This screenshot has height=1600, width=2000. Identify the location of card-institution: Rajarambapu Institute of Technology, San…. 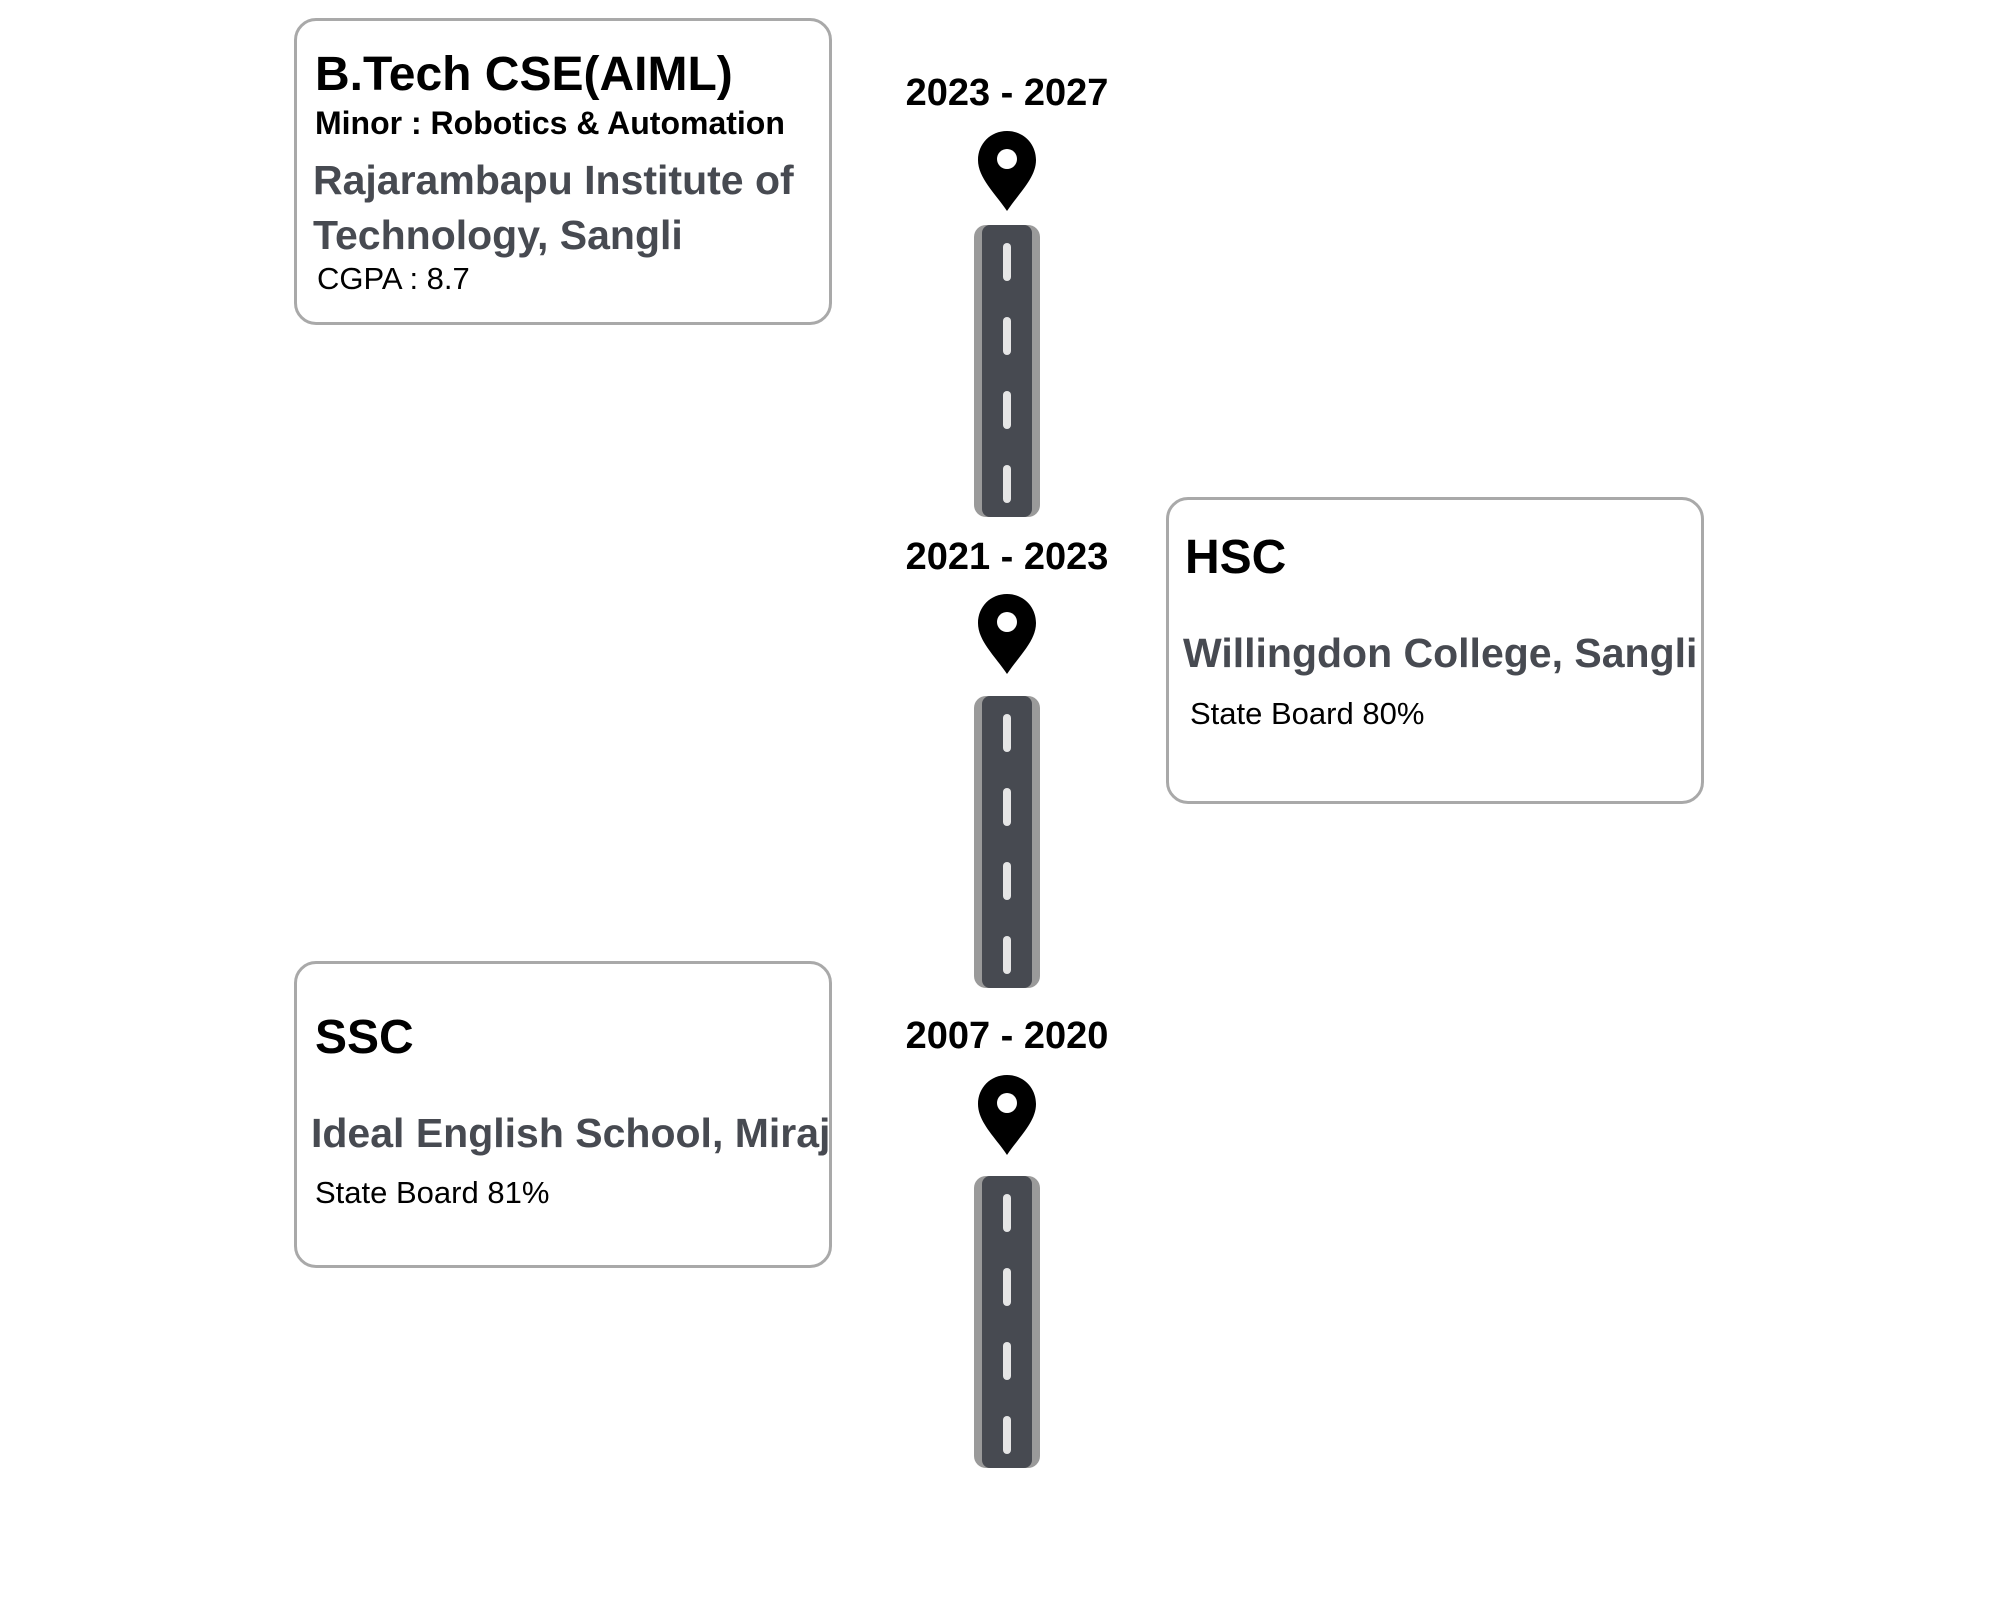
(553, 207).